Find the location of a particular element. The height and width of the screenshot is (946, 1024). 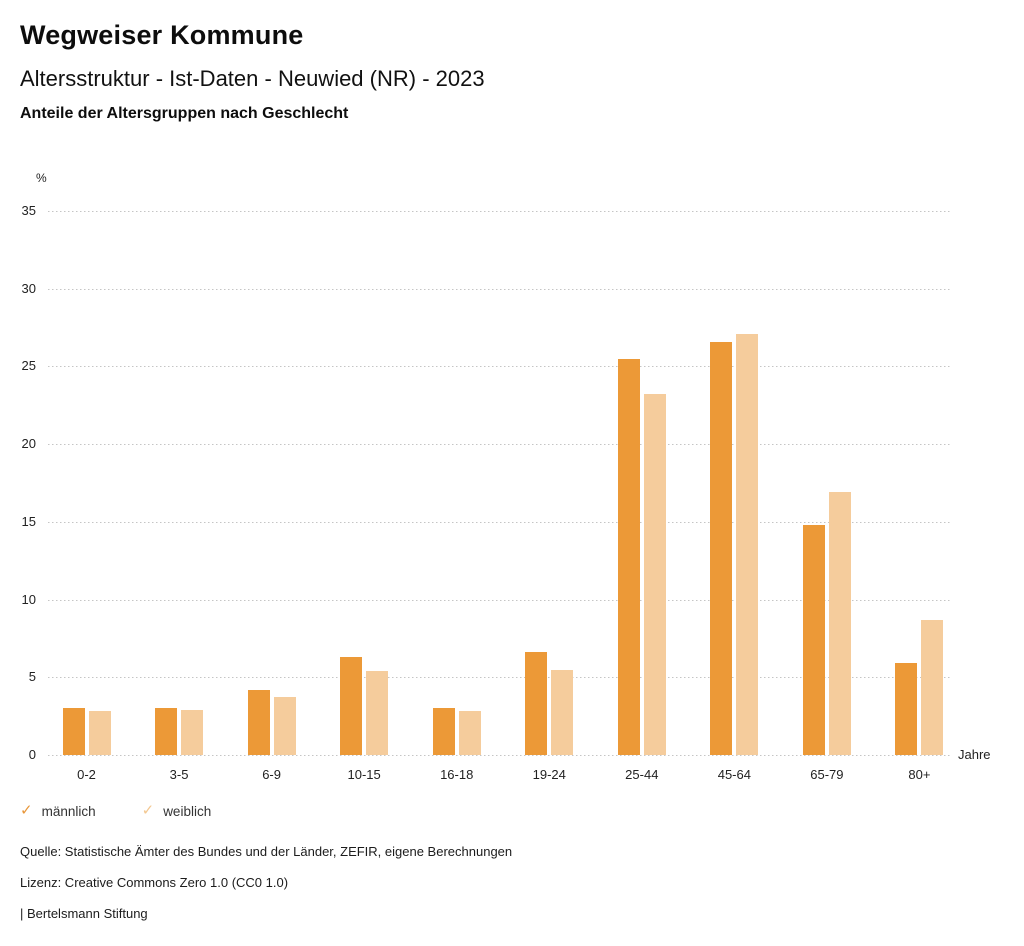

y-tick-label-15: 15 is located at coordinates (28, 521).